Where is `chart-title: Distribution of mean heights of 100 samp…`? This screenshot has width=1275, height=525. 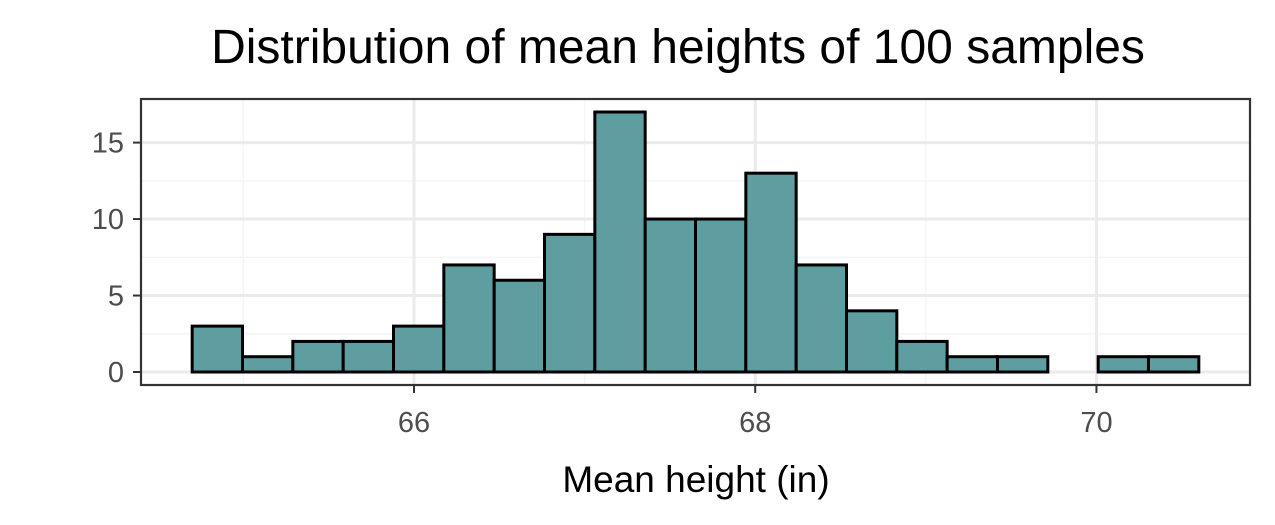 chart-title: Distribution of mean heights of 100 samp… is located at coordinates (678, 47).